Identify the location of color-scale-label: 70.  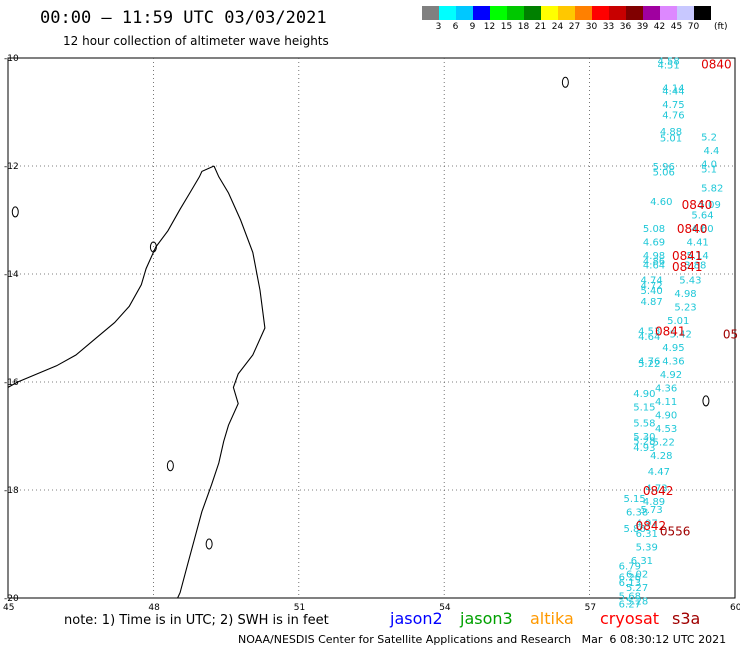
(693, 27).